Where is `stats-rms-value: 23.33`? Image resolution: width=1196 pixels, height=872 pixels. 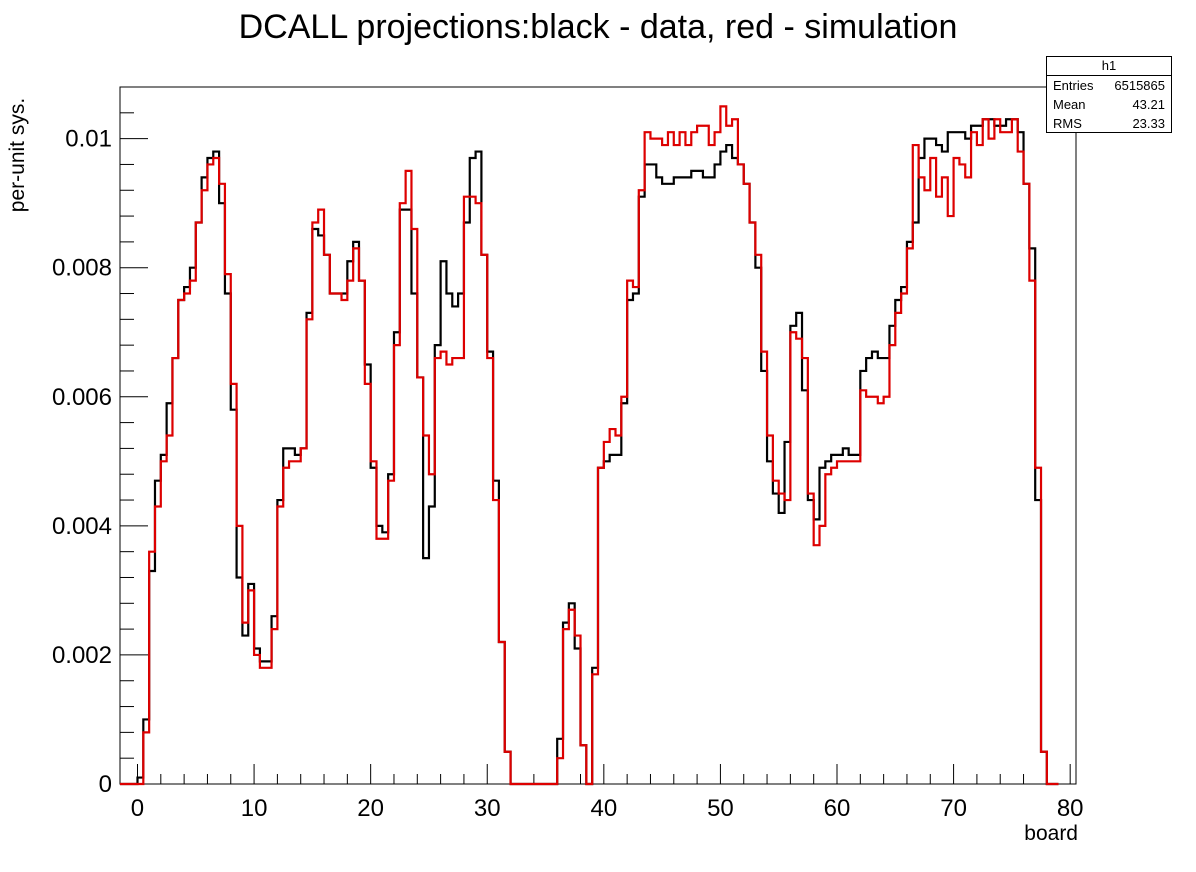
stats-rms-value: 23.33 is located at coordinates (1148, 123).